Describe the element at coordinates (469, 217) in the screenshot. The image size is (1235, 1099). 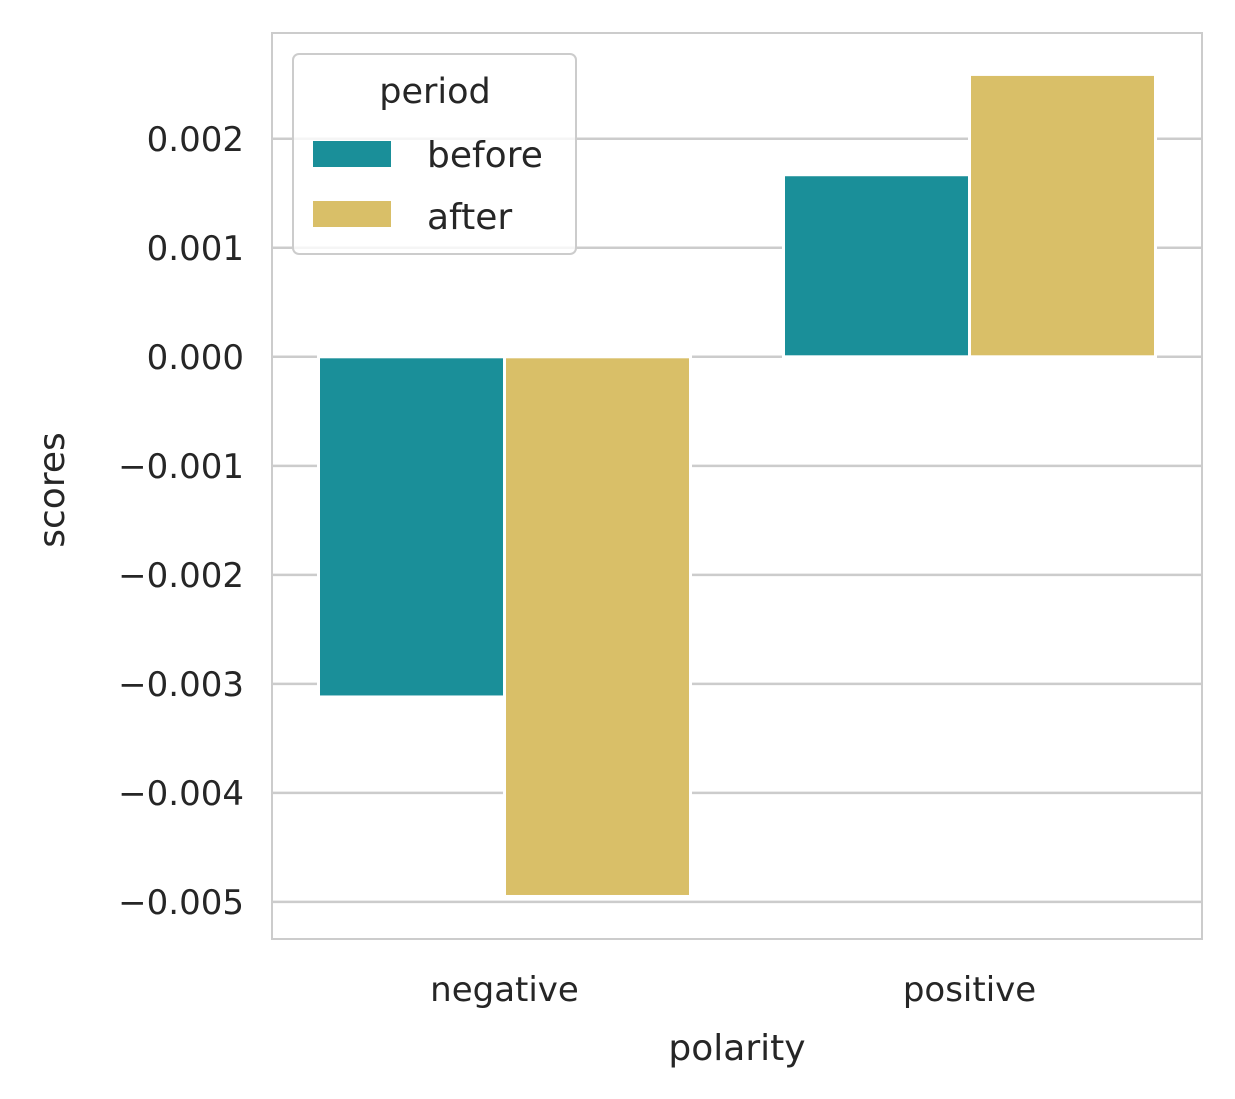
I see `legend-label-after: after` at that location.